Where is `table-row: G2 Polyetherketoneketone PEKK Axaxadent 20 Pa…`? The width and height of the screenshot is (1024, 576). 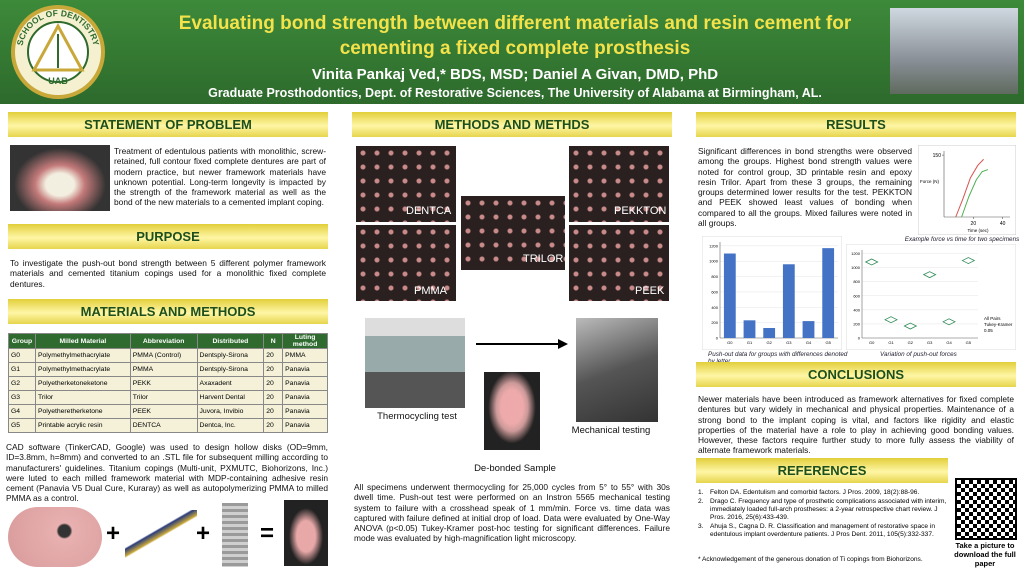 table-row: G2 Polyetherketoneketone PEKK Axaxadent 20 Pa… is located at coordinates (168, 383).